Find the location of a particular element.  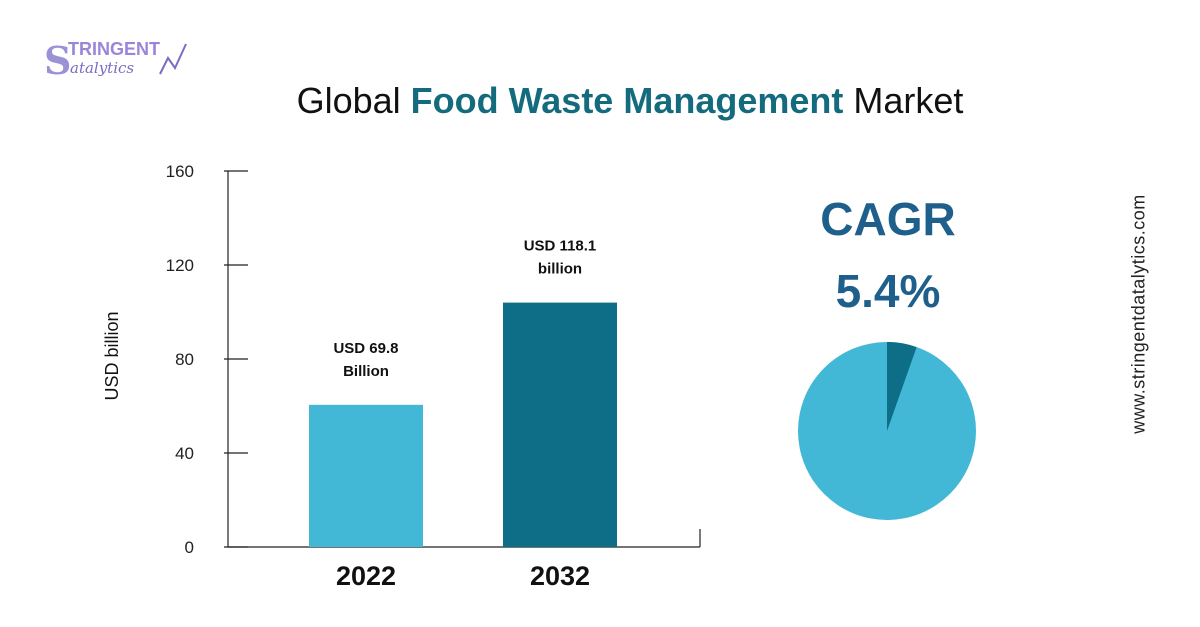

data-label: USD 69.8 is located at coordinates (365, 348).